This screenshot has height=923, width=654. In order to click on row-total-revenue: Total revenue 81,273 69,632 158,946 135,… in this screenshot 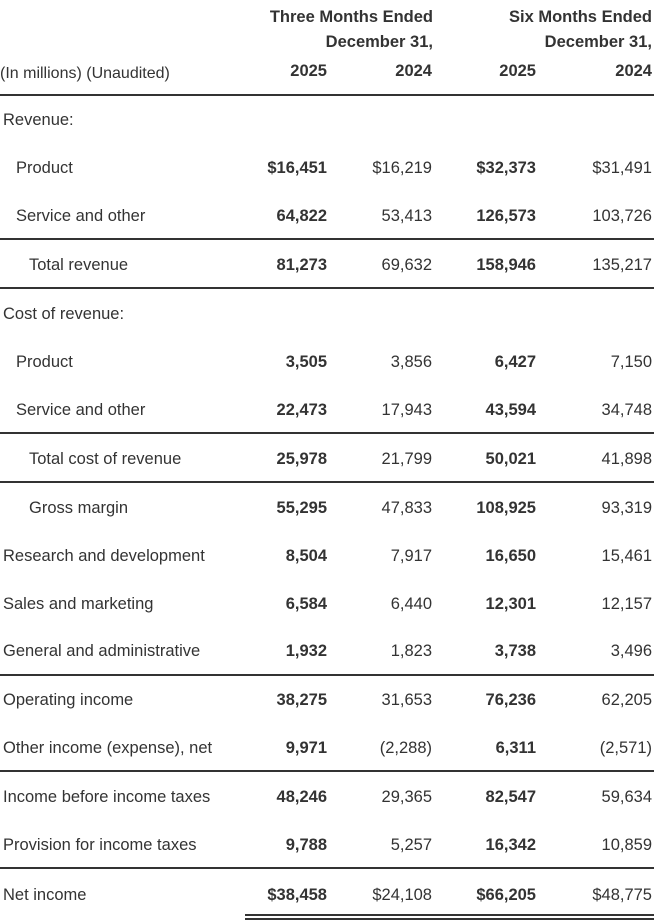, I will do `click(327, 266)`.